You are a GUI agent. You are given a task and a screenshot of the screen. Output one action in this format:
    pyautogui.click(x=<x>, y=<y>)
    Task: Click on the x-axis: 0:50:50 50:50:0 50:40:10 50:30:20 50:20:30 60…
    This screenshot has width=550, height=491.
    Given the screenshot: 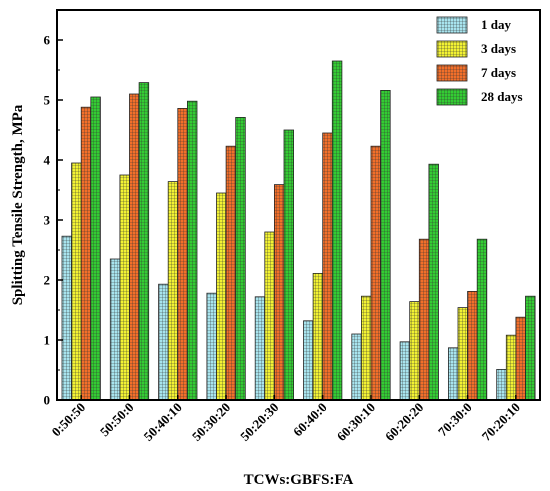 What is the action you would take?
    pyautogui.click(x=286, y=419)
    